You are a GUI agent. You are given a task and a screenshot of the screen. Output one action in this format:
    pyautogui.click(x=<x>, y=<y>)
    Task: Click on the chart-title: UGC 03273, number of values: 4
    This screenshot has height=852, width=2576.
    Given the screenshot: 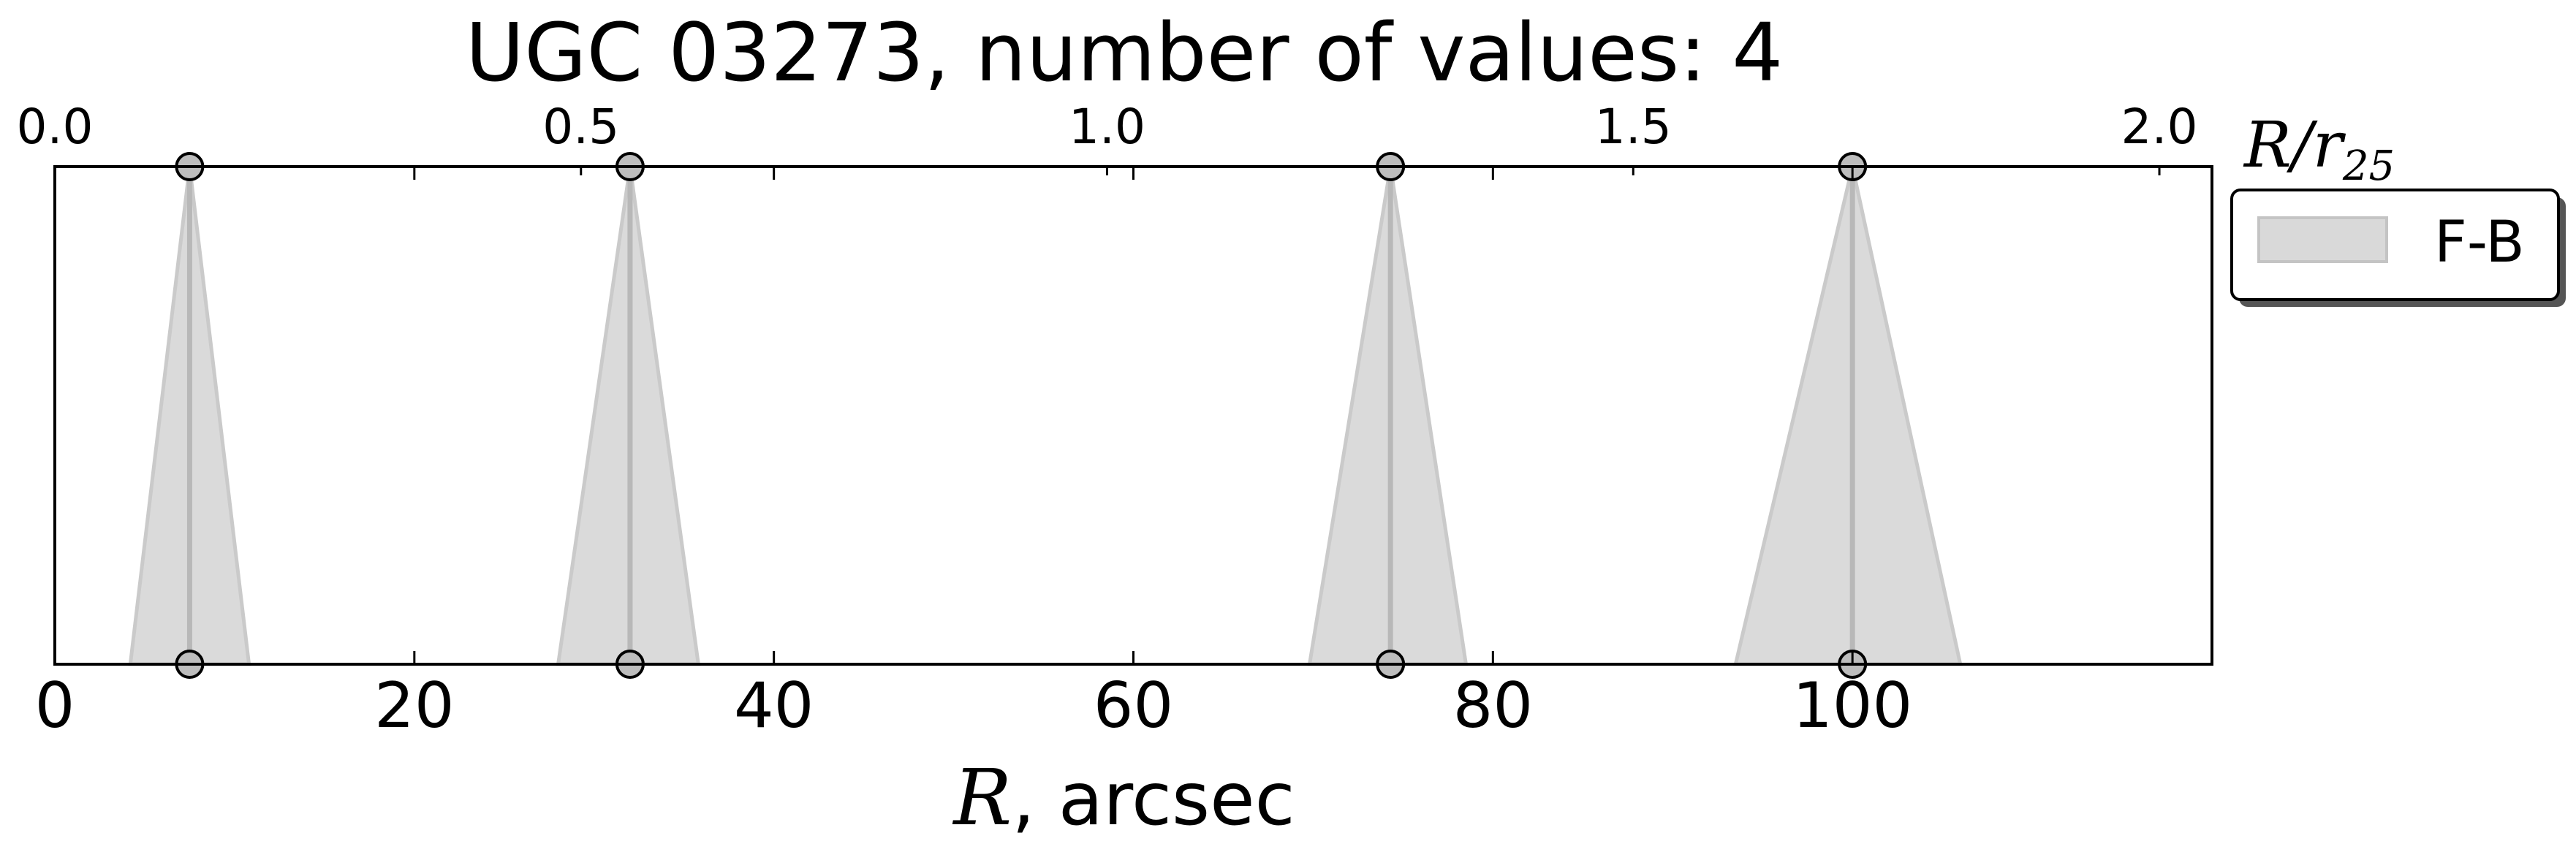 What is the action you would take?
    pyautogui.click(x=1124, y=52)
    